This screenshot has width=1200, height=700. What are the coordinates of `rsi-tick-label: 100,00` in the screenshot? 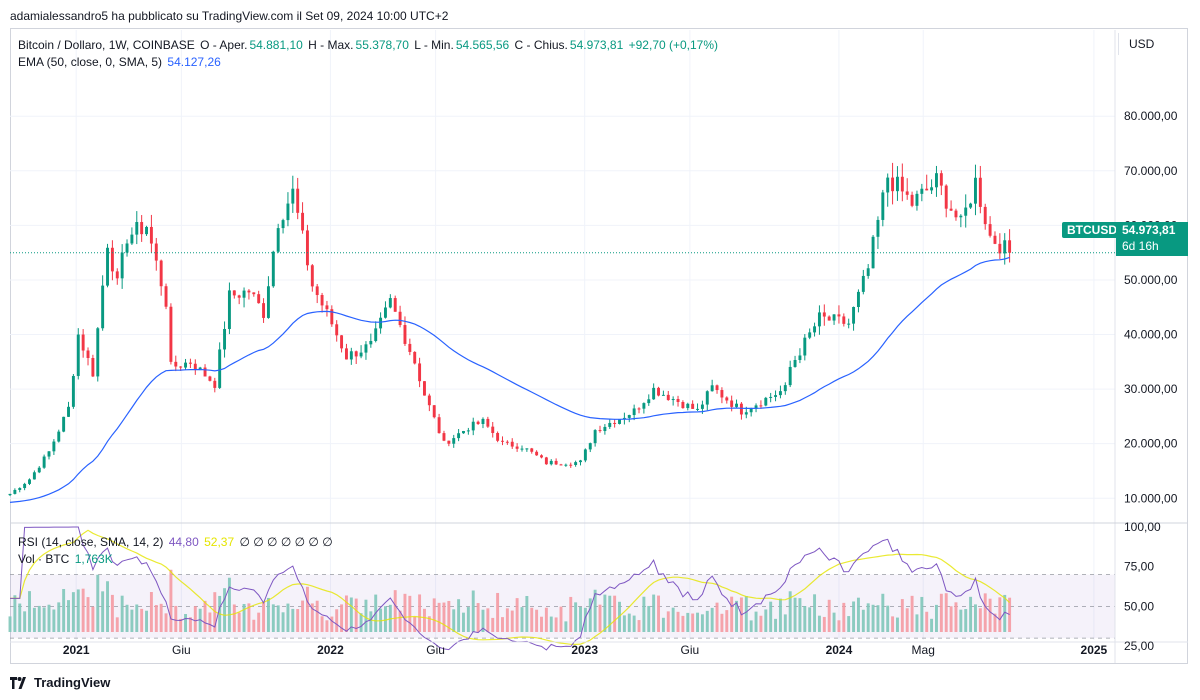 It's located at (1142, 527).